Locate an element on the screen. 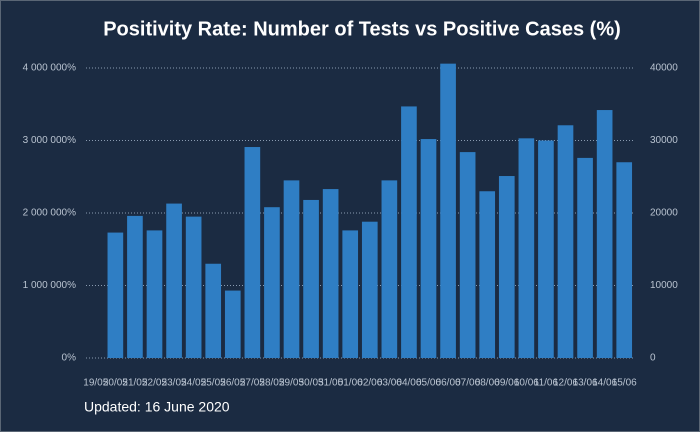 The width and height of the screenshot is (700, 432). x-tick-label: 20/05 is located at coordinates (115, 383).